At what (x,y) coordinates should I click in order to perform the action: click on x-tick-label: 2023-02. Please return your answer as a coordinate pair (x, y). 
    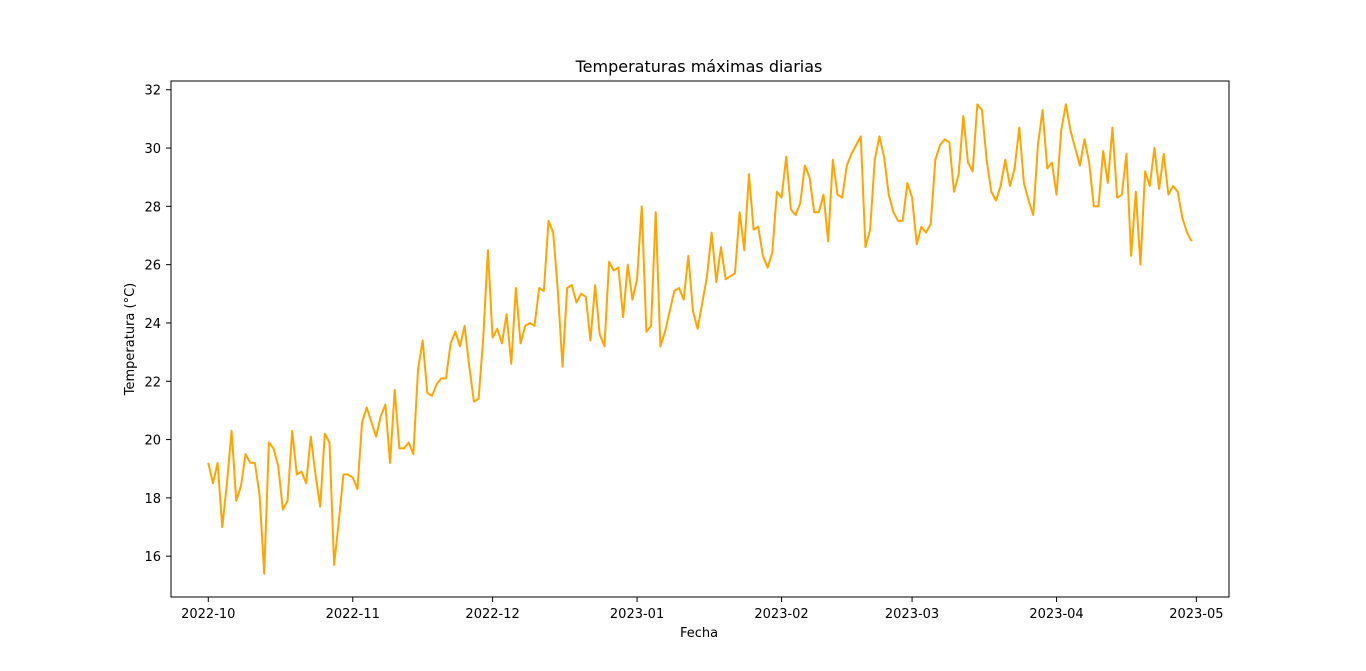
    Looking at the image, I should click on (781, 614).